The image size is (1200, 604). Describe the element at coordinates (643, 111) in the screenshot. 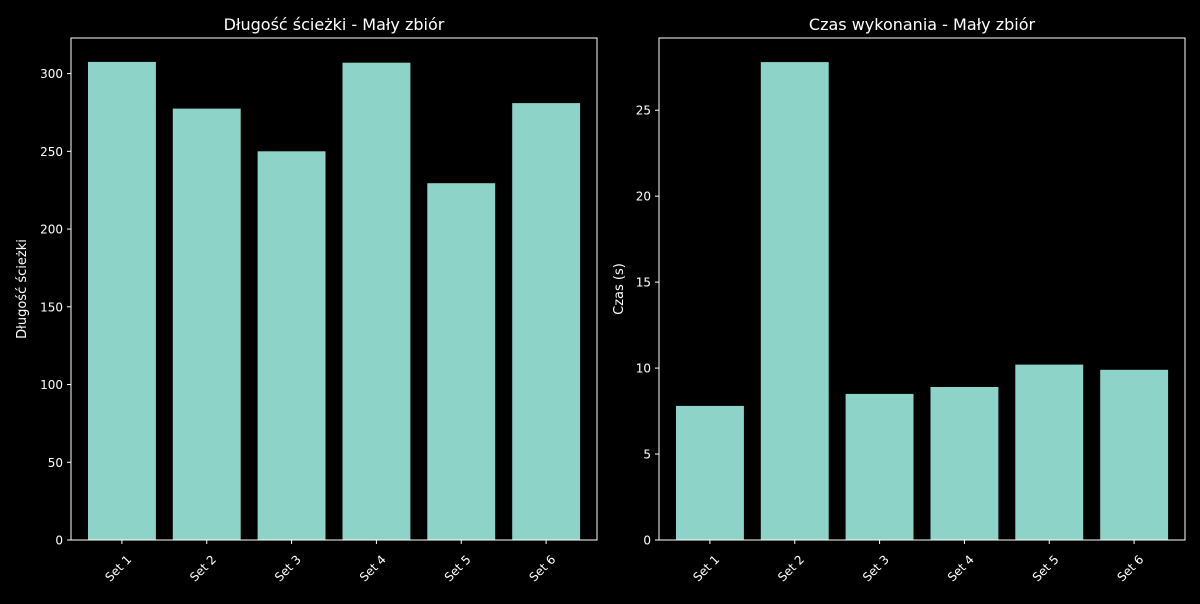

I see `y-tick-label: 25` at that location.